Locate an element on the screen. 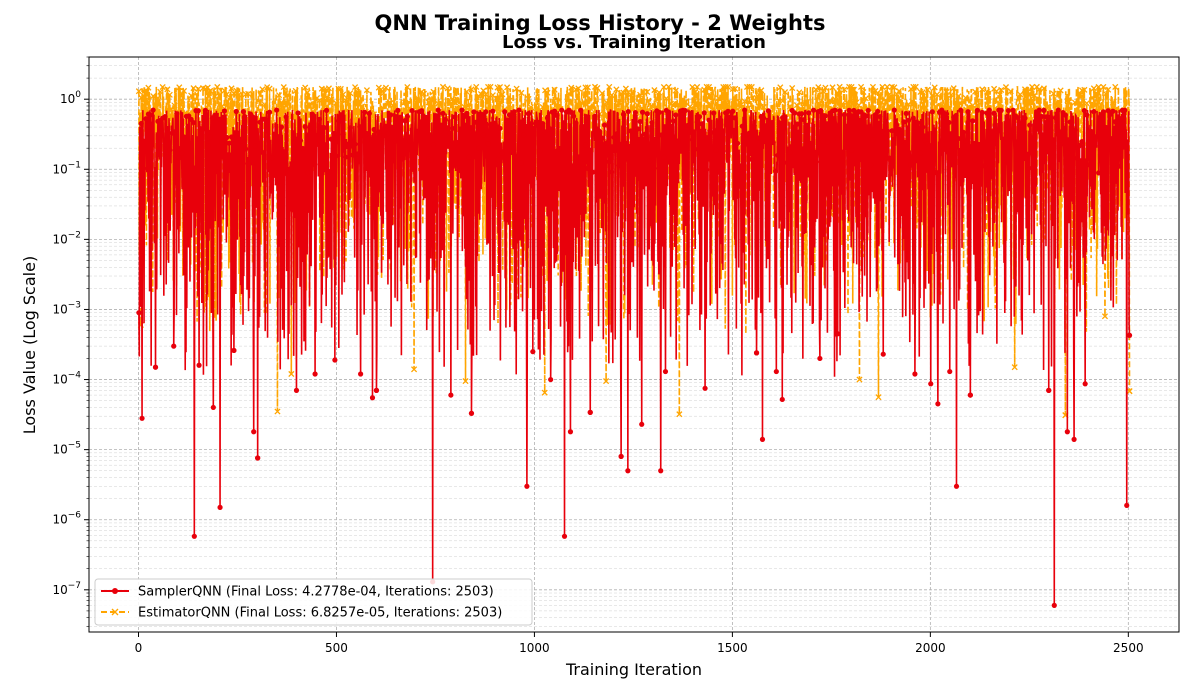  chart-title: Loss vs. Training Iteration is located at coordinates (634, 42).